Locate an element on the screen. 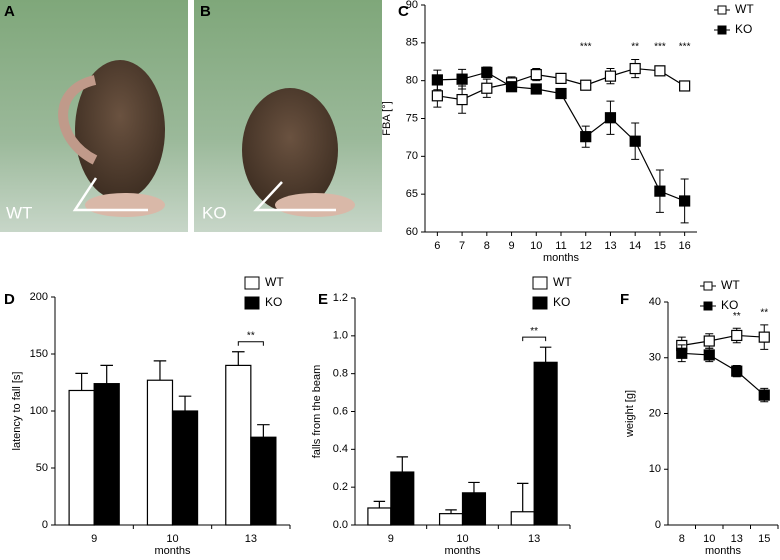 This screenshot has width=780, height=560. y-tick-label: 85 is located at coordinates (412, 43).